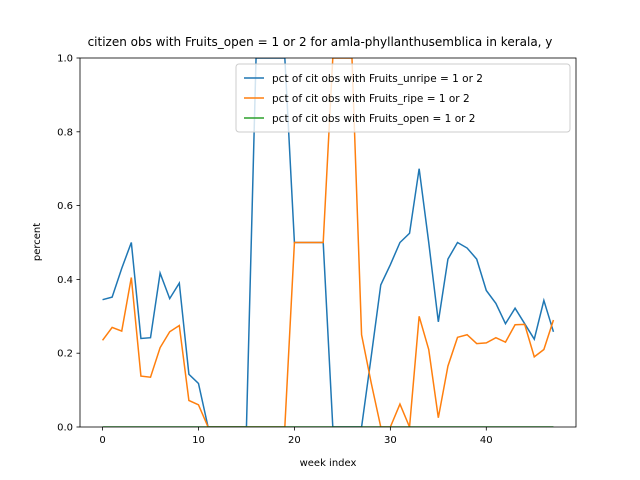  Describe the element at coordinates (390, 440) in the screenshot. I see `x-tick-label: 30` at that location.